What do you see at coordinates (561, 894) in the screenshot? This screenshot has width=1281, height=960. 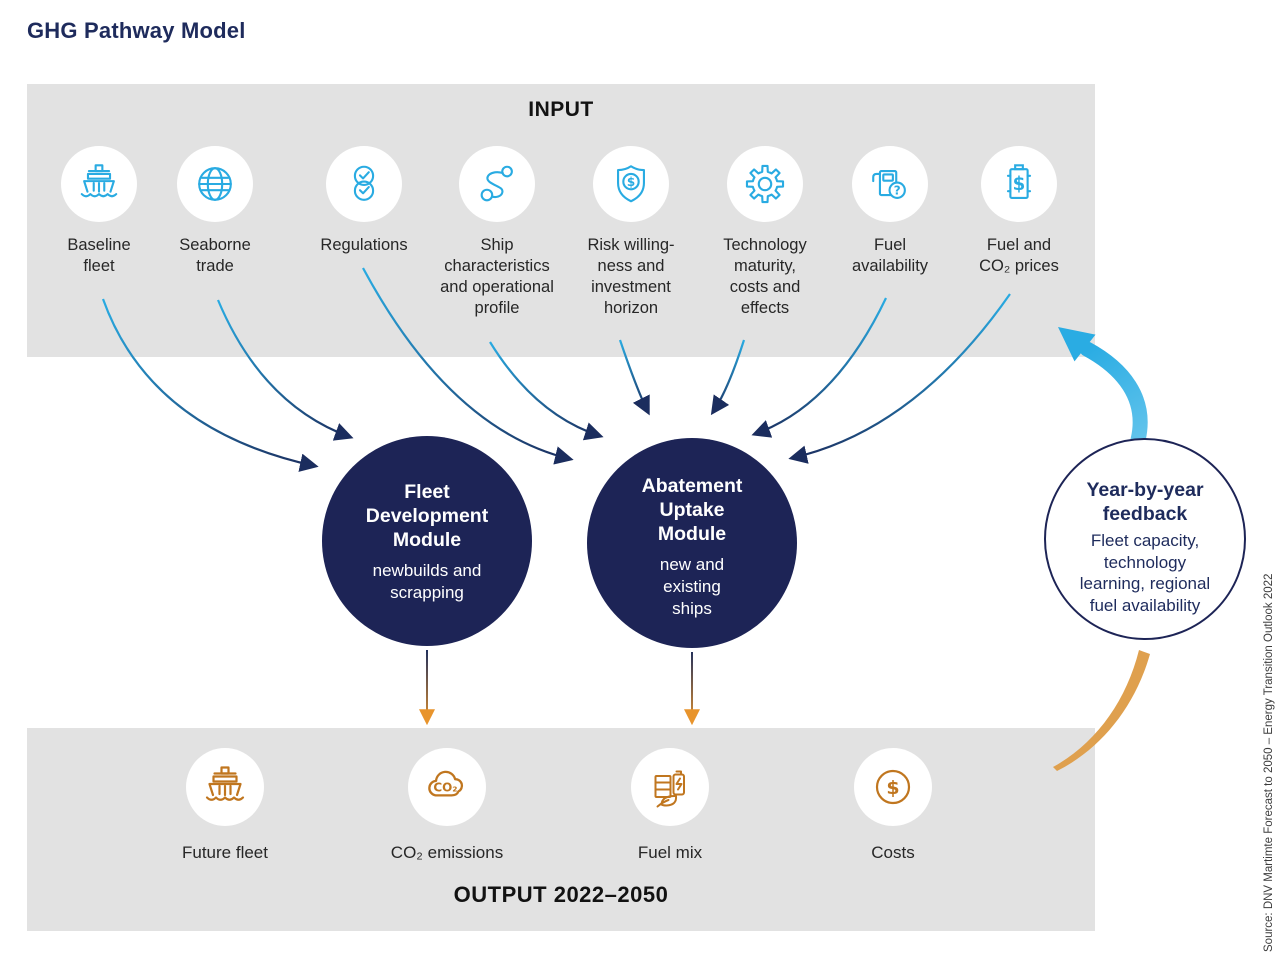 I see `output-heading: OUTPUT 2022–2050` at bounding box center [561, 894].